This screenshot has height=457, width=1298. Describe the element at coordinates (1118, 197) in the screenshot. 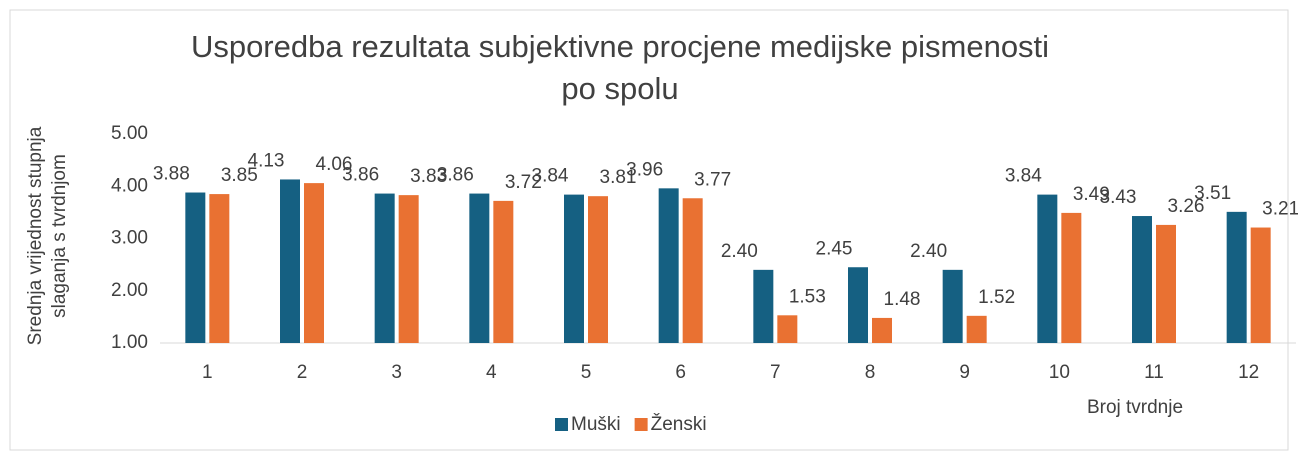

I see `data-label: 3.43` at that location.